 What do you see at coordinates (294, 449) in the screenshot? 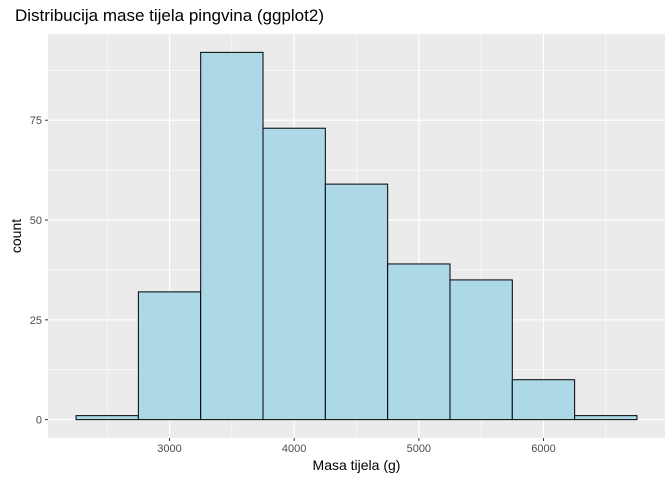
I see `x-tick-label: 4000` at bounding box center [294, 449].